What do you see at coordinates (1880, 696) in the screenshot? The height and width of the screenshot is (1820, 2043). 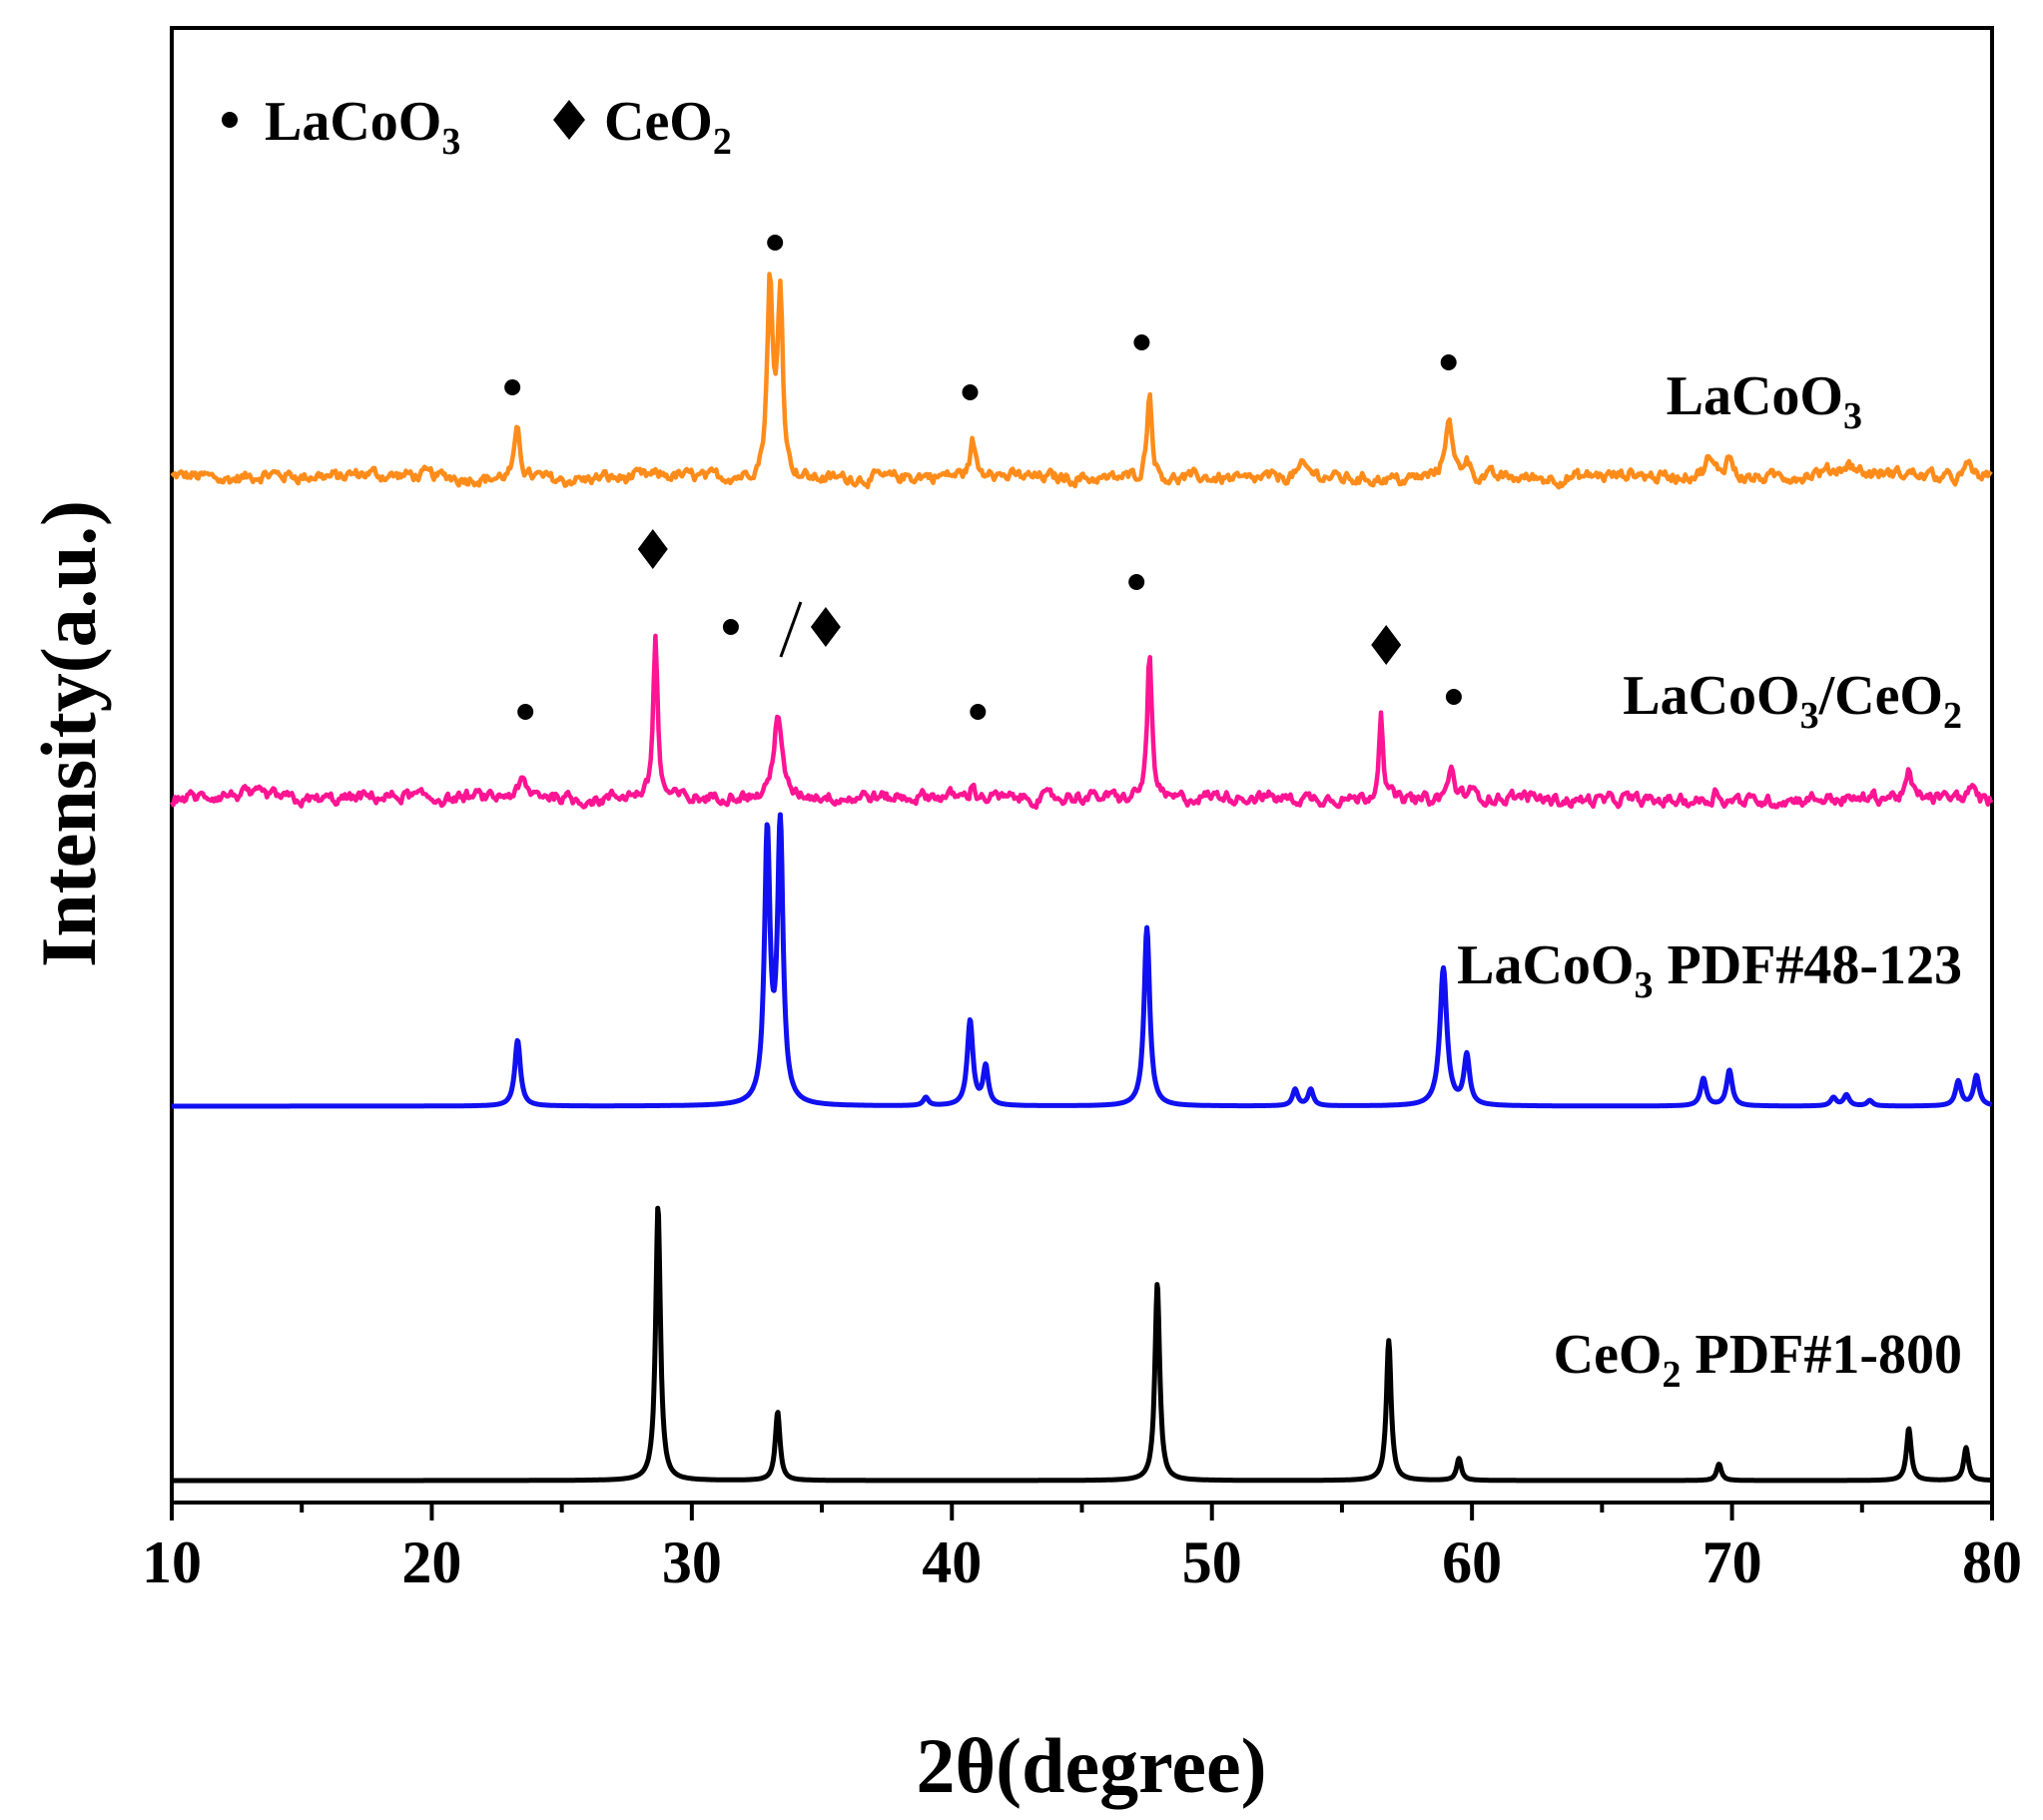 I see `series-label-part: /CeO` at bounding box center [1880, 696].